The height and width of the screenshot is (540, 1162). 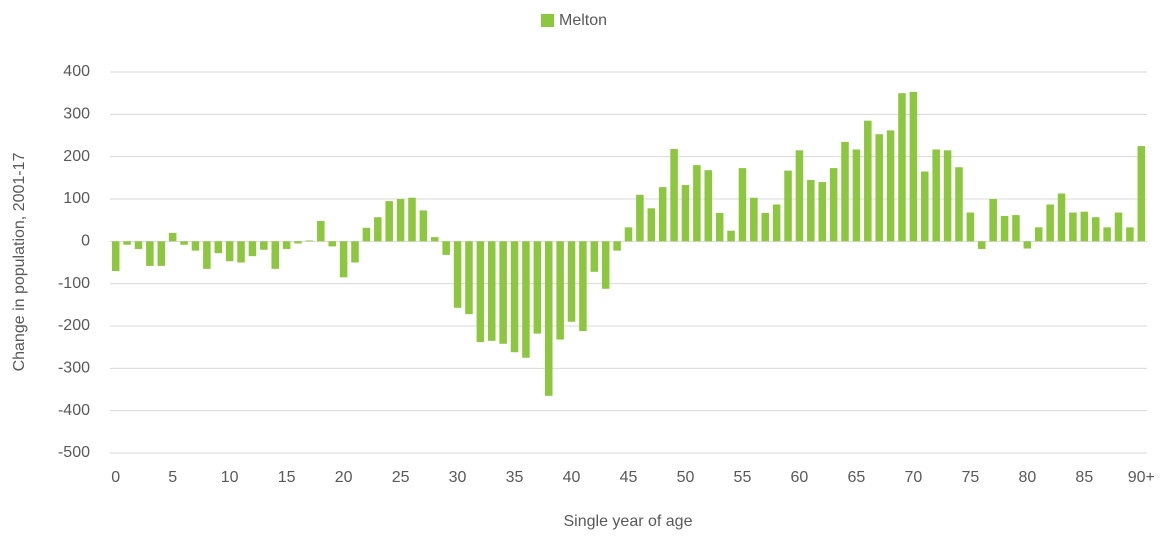 What do you see at coordinates (74, 325) in the screenshot?
I see `y-tick-label: -200` at bounding box center [74, 325].